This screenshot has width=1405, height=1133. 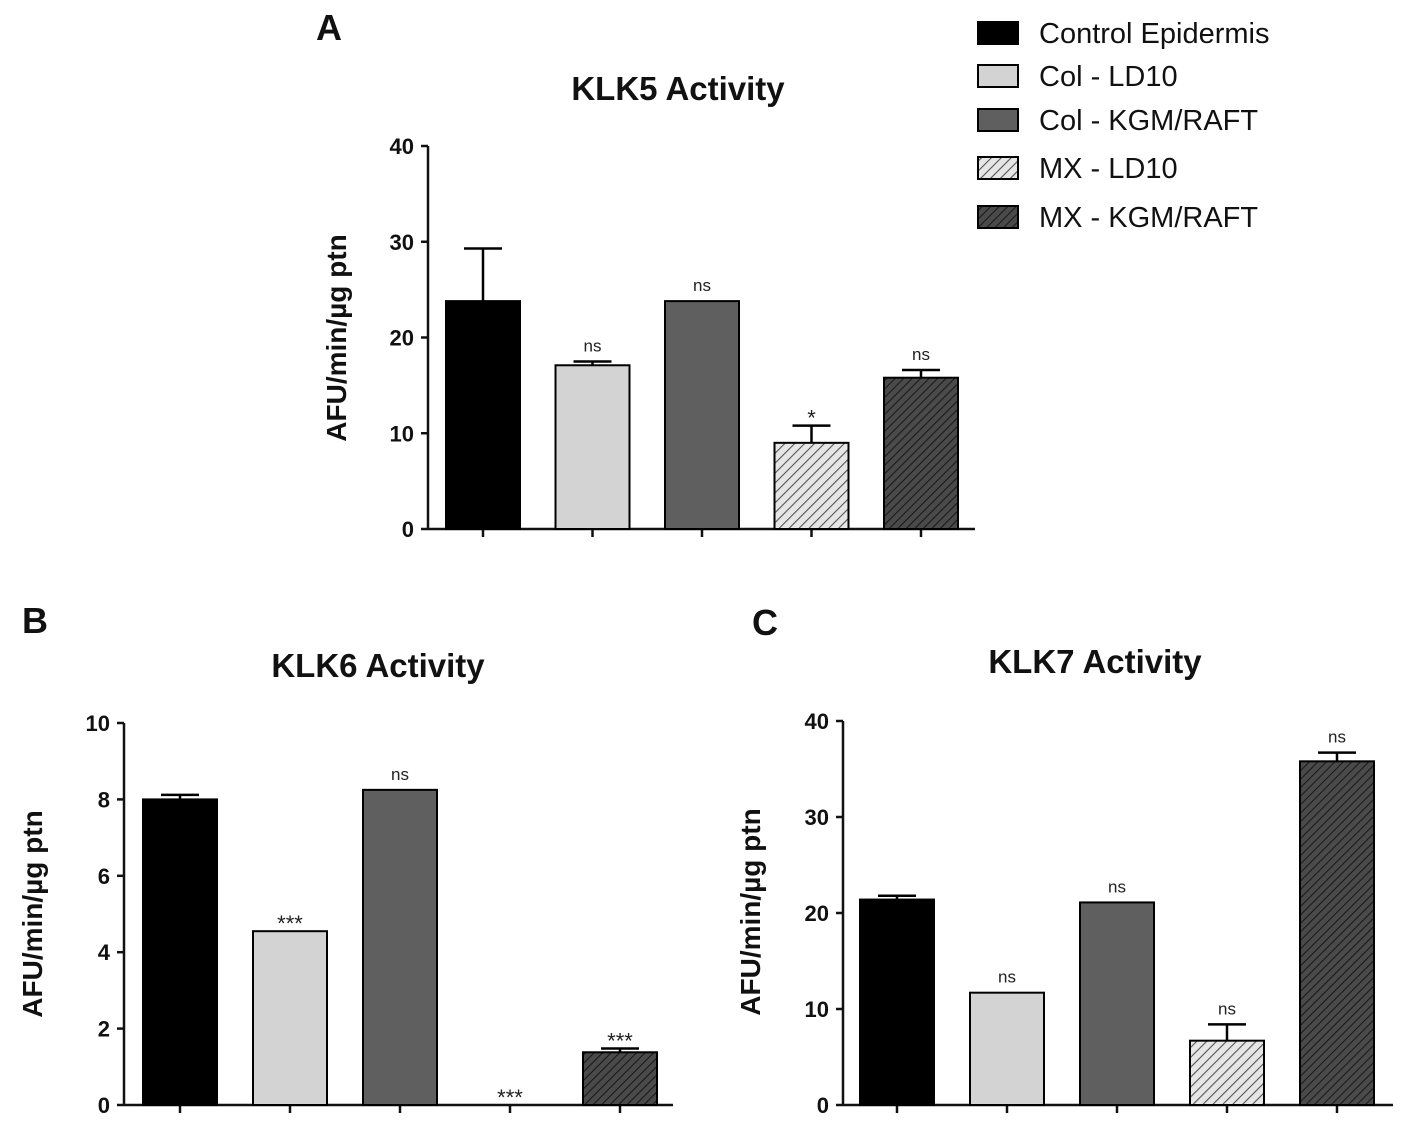 I want to click on panel-letter-a: A, so click(x=329, y=27).